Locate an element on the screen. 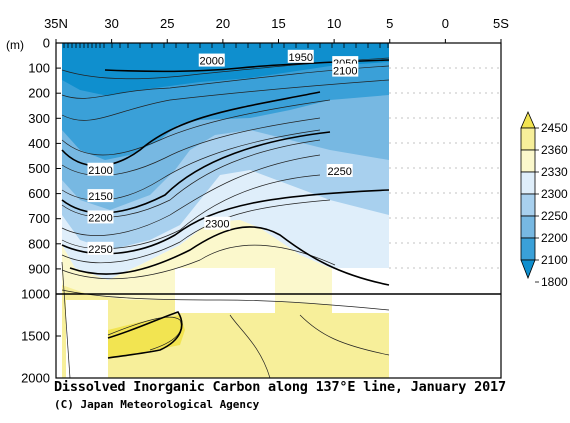 The height and width of the screenshot is (423, 570). y-tick-label: 500 is located at coordinates (39, 168).